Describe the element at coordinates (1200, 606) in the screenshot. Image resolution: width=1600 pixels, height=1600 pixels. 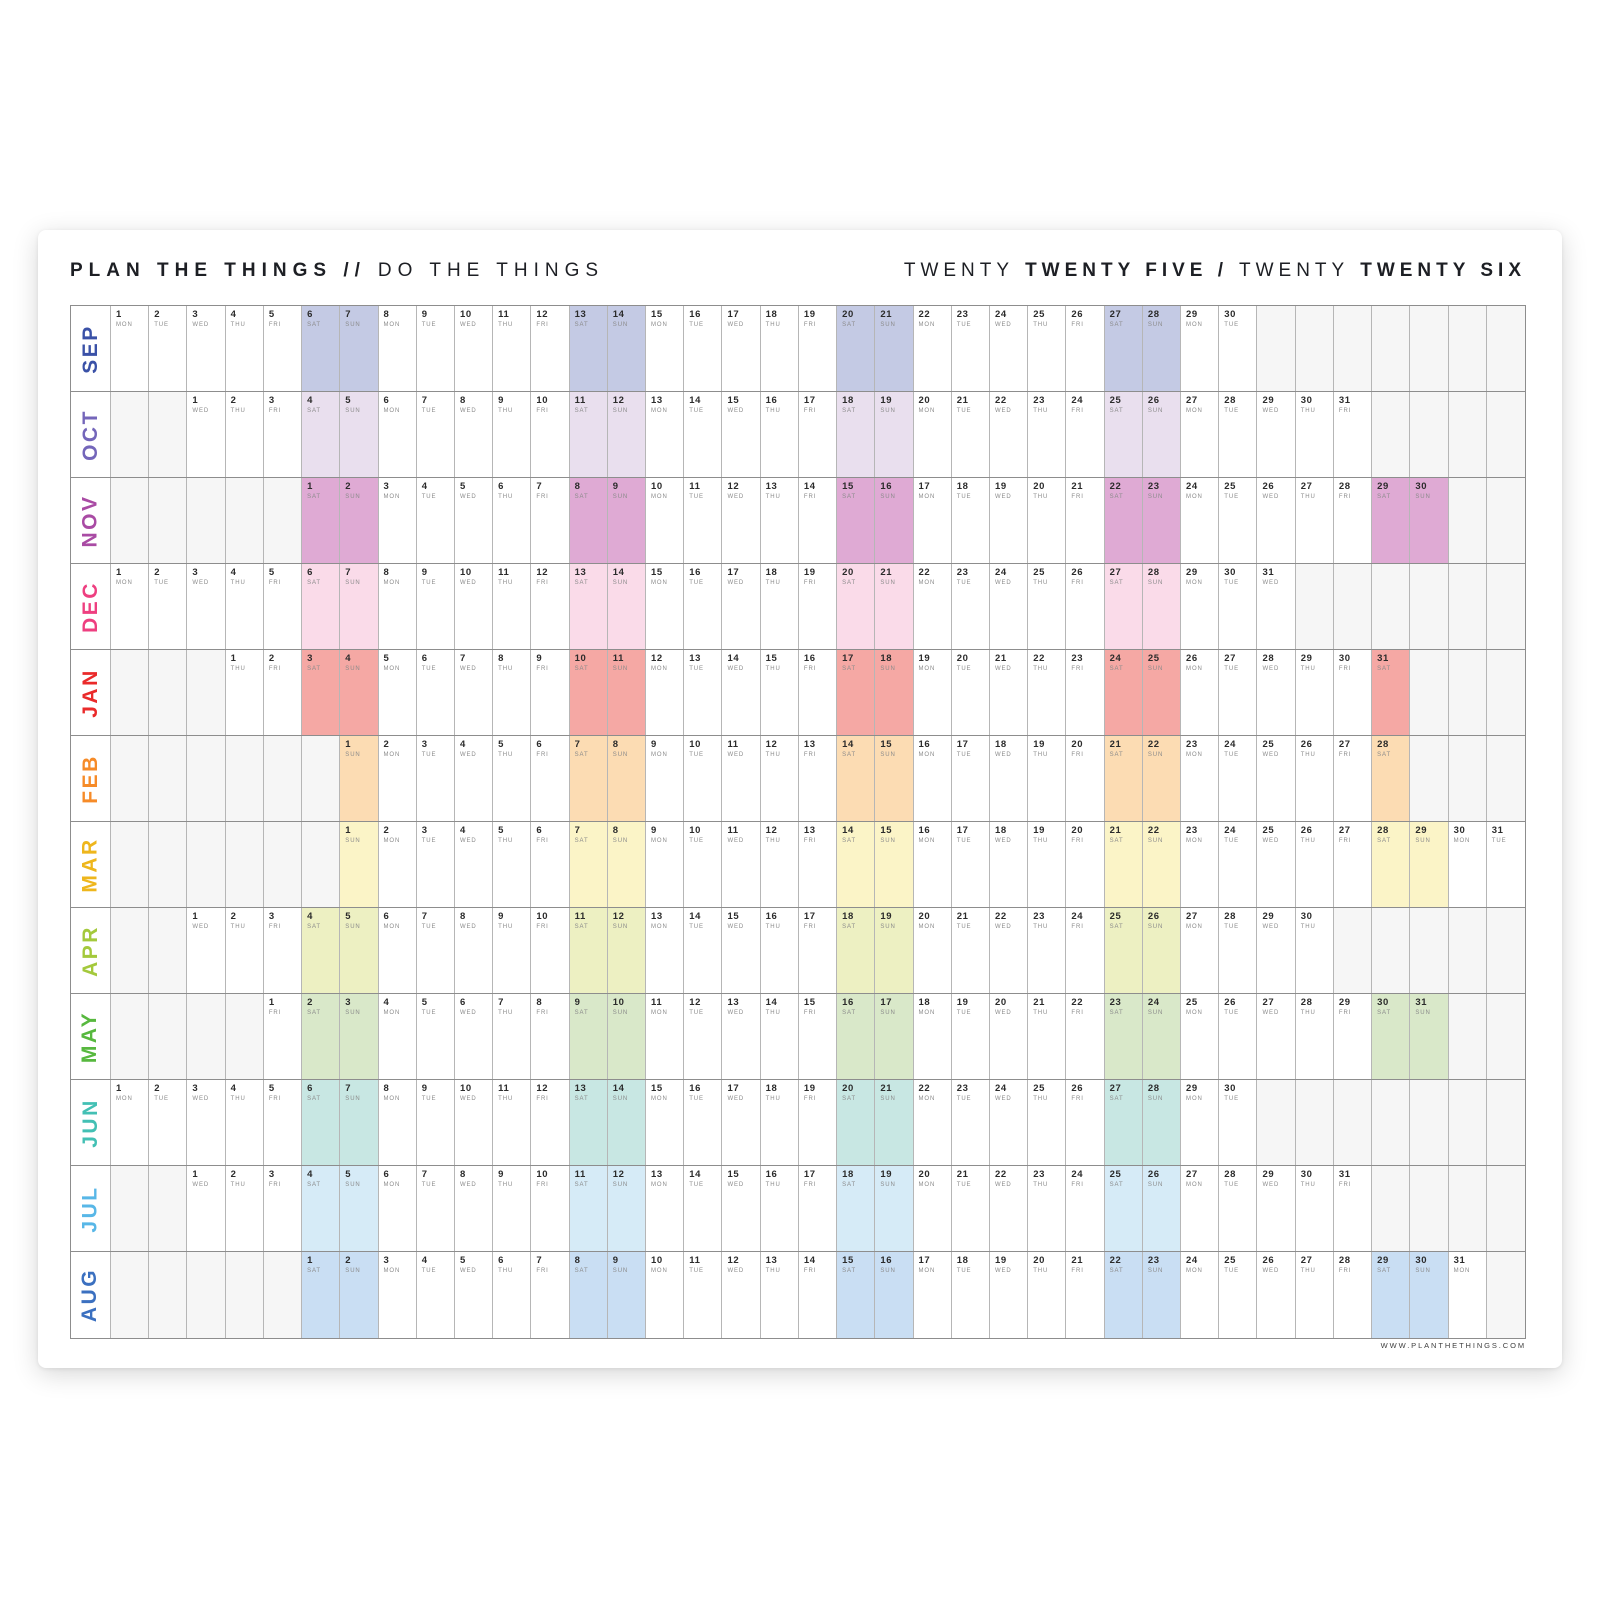
I see `day-cell: 29 MON` at that location.